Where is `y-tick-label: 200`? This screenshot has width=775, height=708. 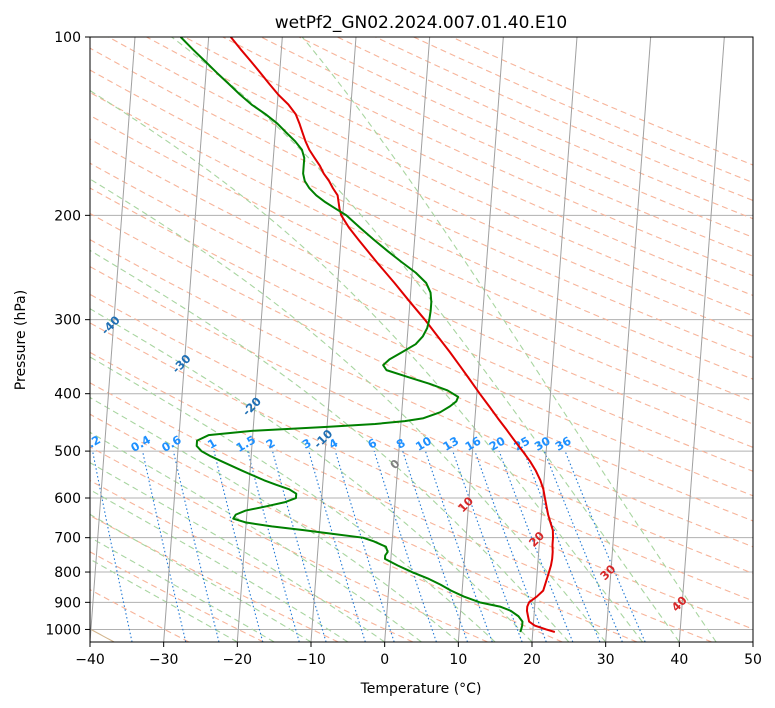
y-tick-label: 200 is located at coordinates (67, 216).